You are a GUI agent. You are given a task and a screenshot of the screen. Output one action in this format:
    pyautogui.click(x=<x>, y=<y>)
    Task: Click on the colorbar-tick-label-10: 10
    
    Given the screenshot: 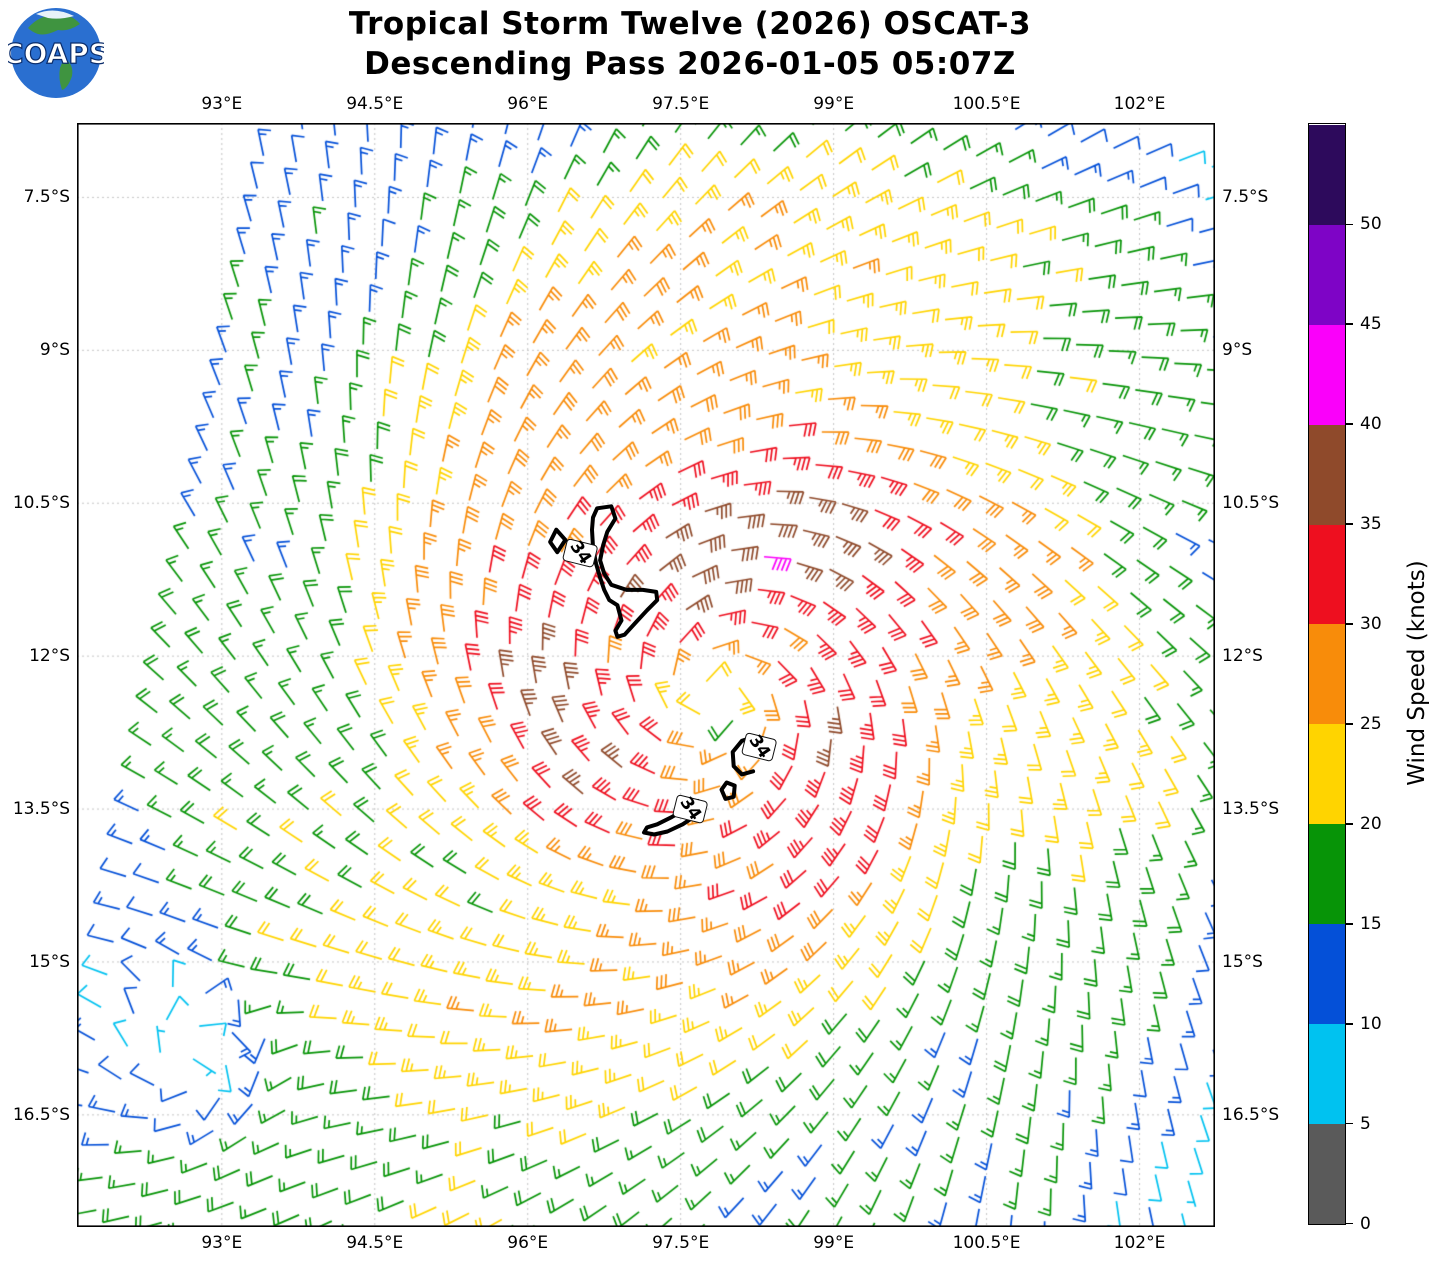 What is the action you would take?
    pyautogui.click(x=1371, y=1023)
    